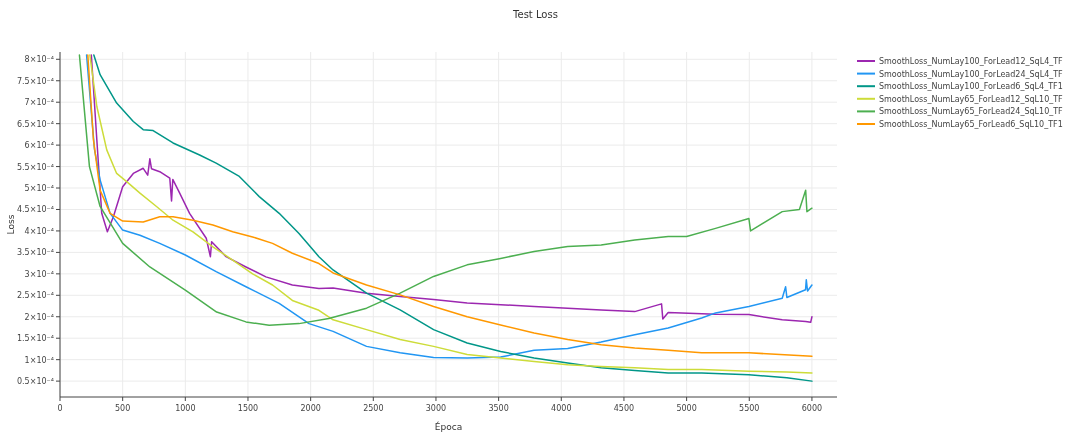 The image size is (1071, 436). Describe the element at coordinates (35, 296) in the screenshot. I see `y-tick-label: 2.5×10⁻⁴` at that location.